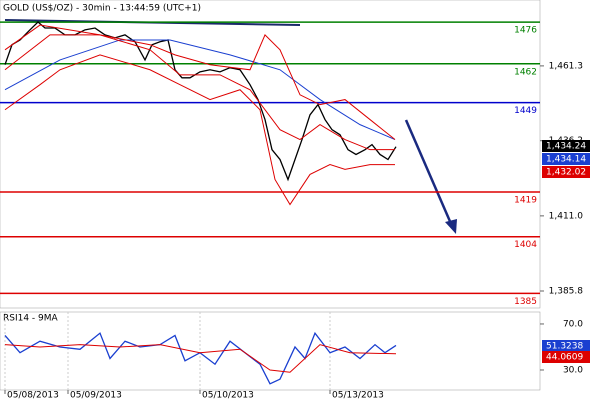 Image resolution: width=590 pixels, height=400 pixels. What do you see at coordinates (525, 201) in the screenshot?
I see `level-label: 1419` at bounding box center [525, 201].